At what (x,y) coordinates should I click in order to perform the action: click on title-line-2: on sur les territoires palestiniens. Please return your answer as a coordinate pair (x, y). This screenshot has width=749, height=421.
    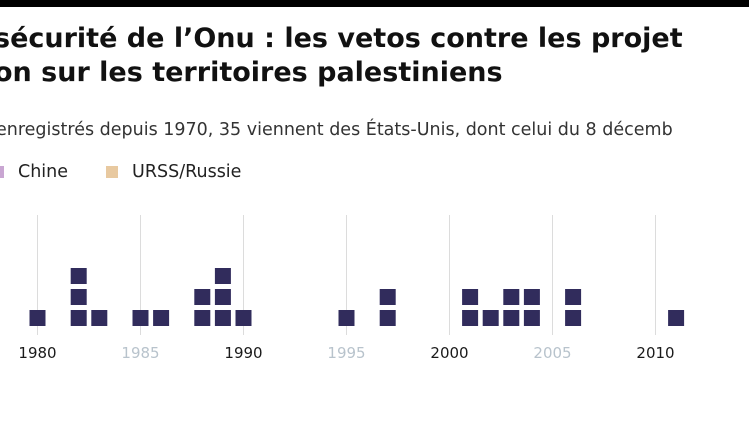
    Looking at the image, I should click on (251, 72).